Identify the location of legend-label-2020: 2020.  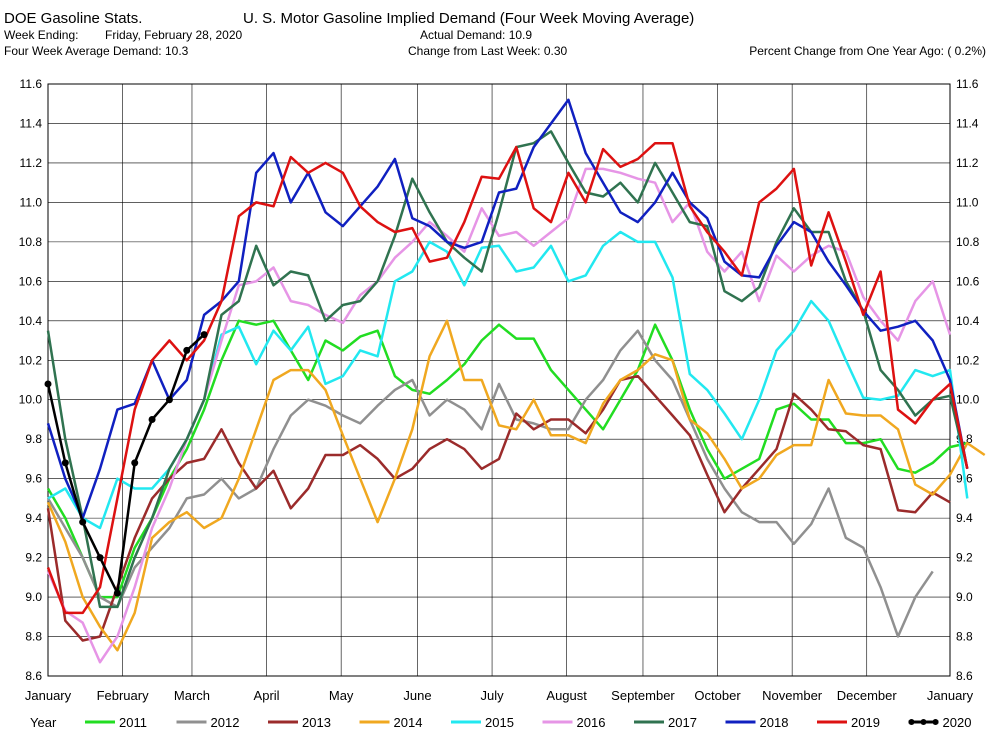
(957, 722).